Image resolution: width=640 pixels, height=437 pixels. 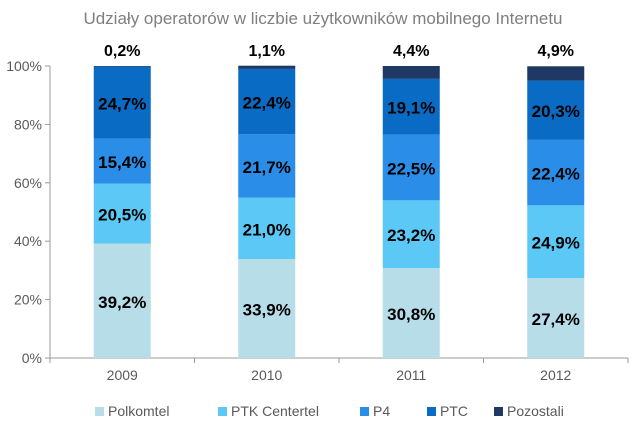 I want to click on data-label: 23,2%, so click(x=411, y=235).